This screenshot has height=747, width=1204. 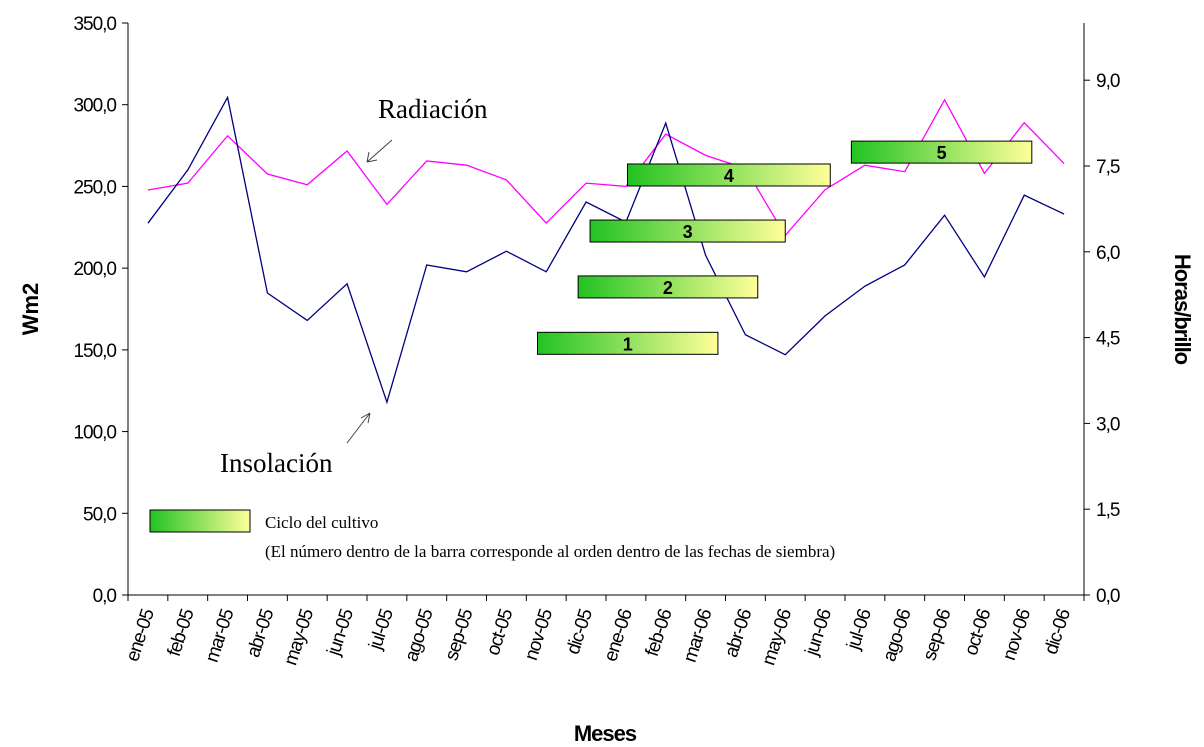 What do you see at coordinates (260, 633) in the screenshot?
I see `x-tick-label: abr-05` at bounding box center [260, 633].